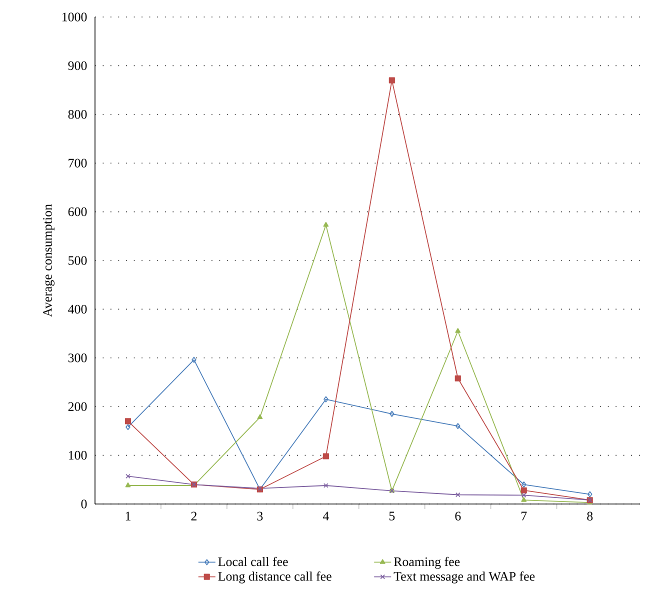  What do you see at coordinates (275, 577) in the screenshot?
I see `legend-label: Long distance call fee` at bounding box center [275, 577].